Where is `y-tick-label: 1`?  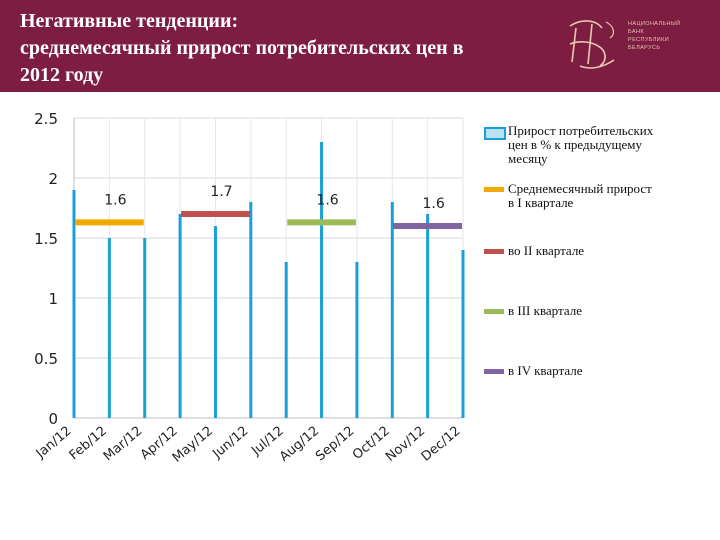 y-tick-label: 1 is located at coordinates (53, 299).